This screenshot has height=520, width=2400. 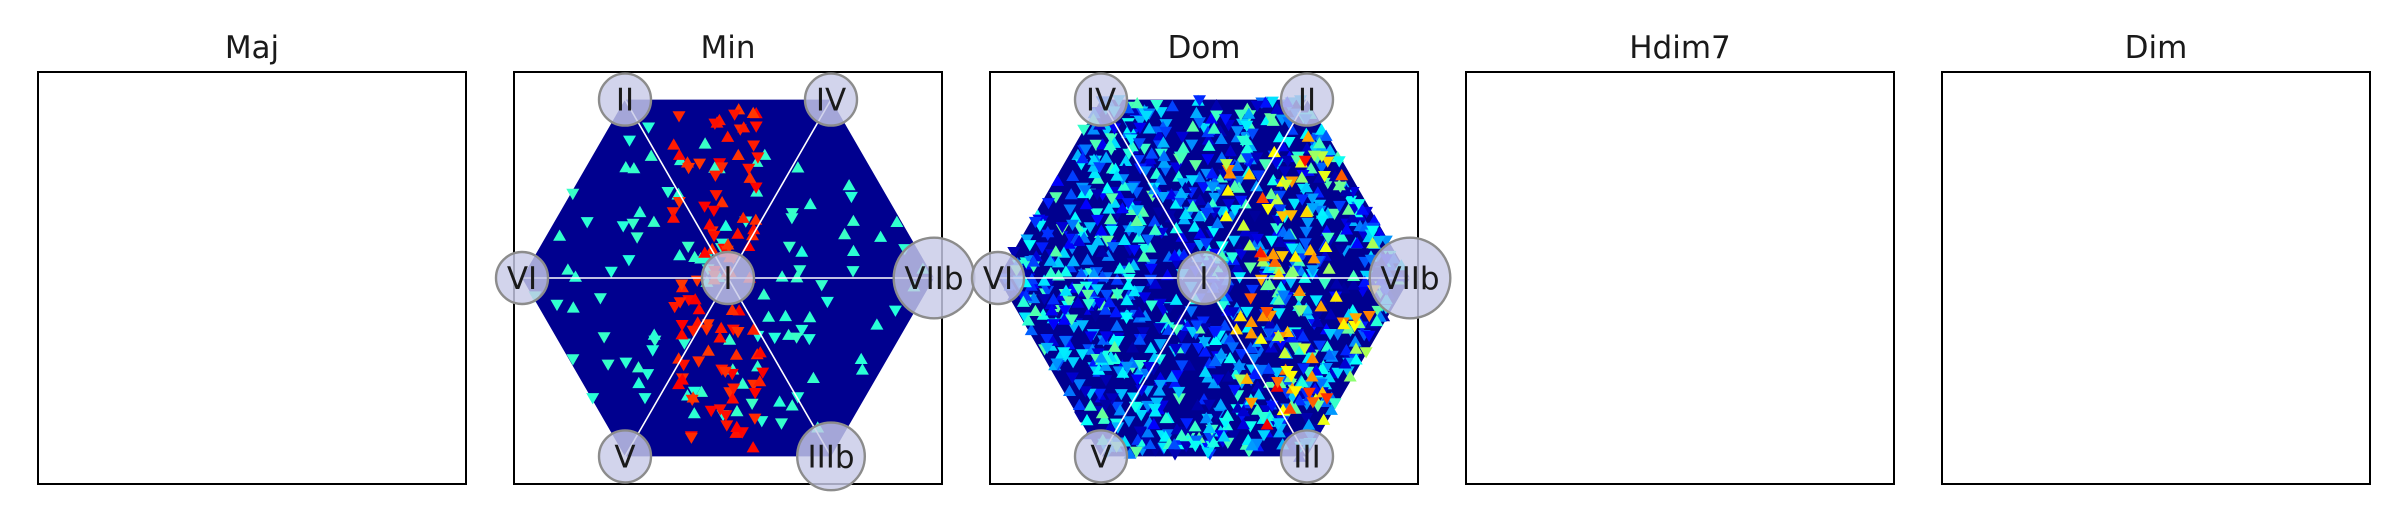 What do you see at coordinates (1203, 48) in the screenshot?
I see `panel-title: Dom` at bounding box center [1203, 48].